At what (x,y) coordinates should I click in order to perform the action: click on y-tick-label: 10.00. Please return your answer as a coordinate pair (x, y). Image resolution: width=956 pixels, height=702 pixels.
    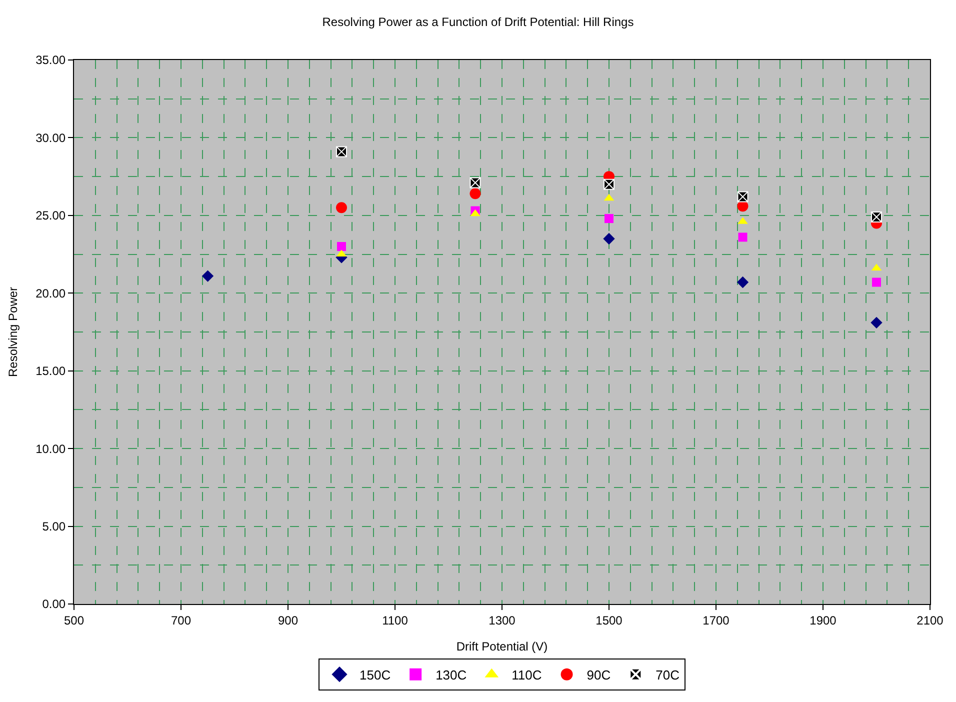
    Looking at the image, I should click on (51, 449).